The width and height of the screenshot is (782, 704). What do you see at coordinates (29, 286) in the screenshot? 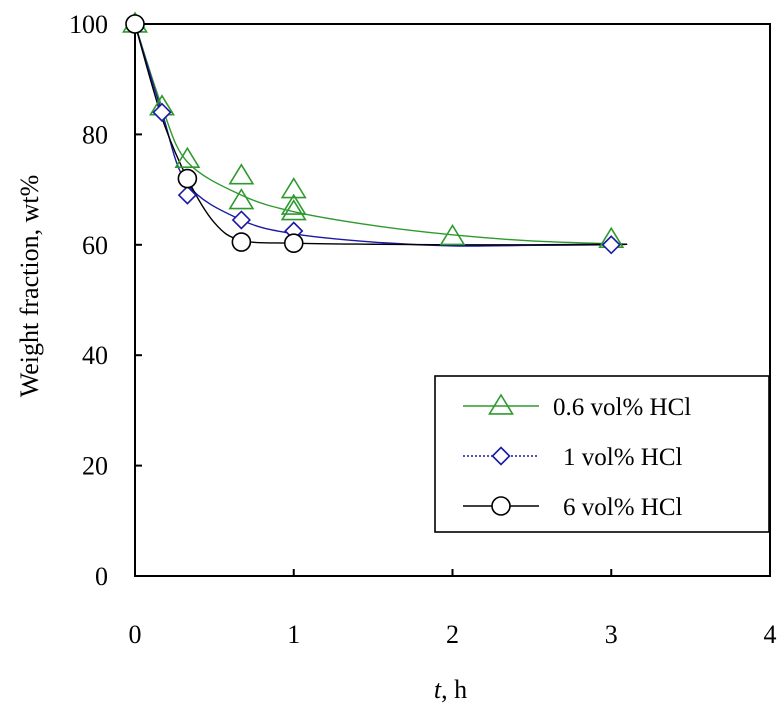
I see `y-axis-label: Weight fraction, wt%` at bounding box center [29, 286].